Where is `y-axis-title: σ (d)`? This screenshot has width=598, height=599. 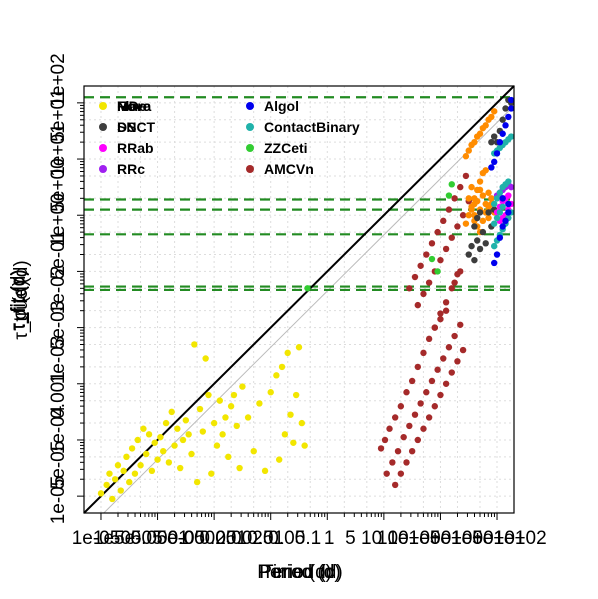 y-axis-title: σ (d) is located at coordinates (20, 300).